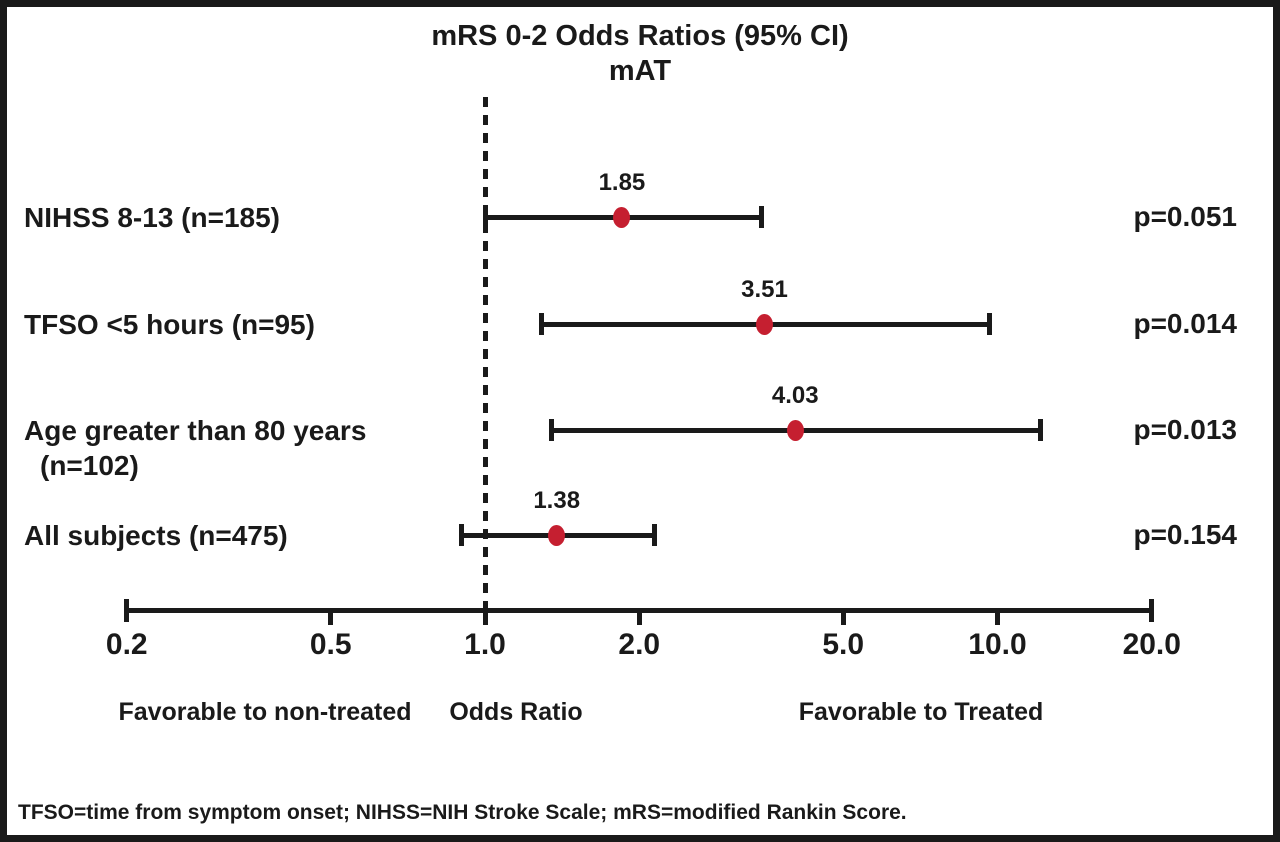  What do you see at coordinates (640, 54) in the screenshot?
I see `chart-title: mRS 0-2 Odds Ratios (95% CI) mAT` at bounding box center [640, 54].